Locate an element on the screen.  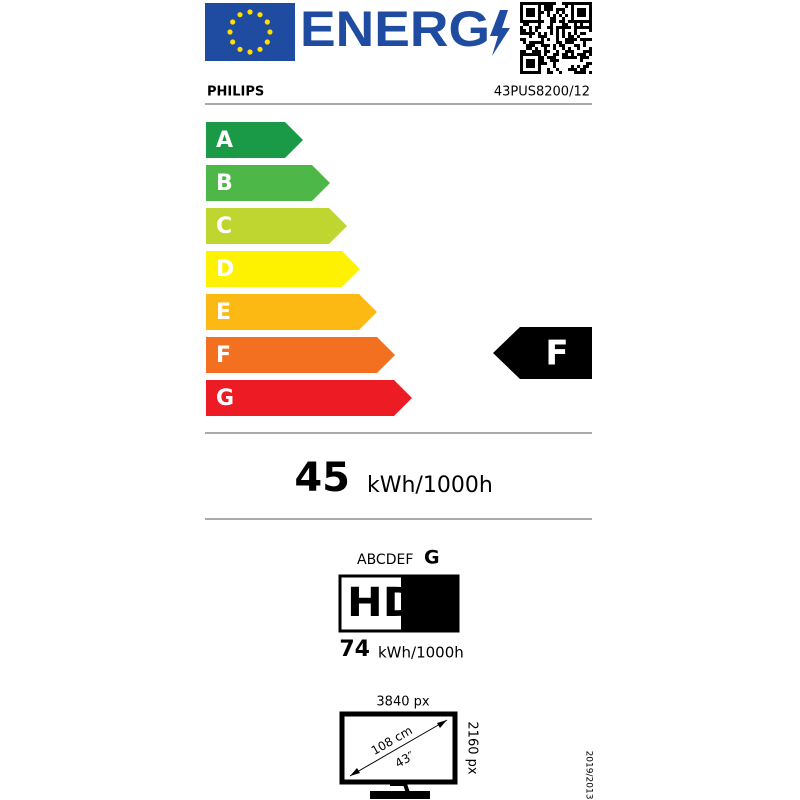
tv-stand is located at coordinates (400, 790).